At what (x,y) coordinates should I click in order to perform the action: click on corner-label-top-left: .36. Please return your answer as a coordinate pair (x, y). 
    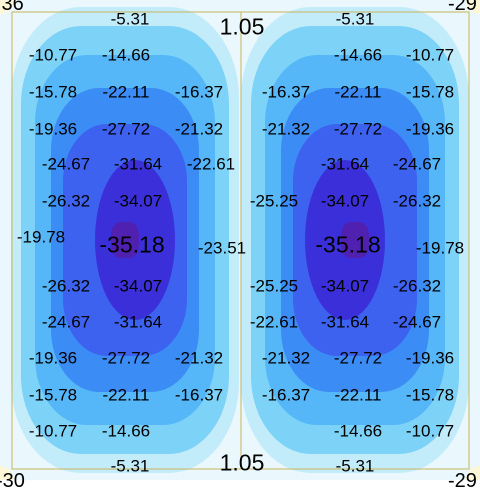
    Looking at the image, I should click on (12, 7).